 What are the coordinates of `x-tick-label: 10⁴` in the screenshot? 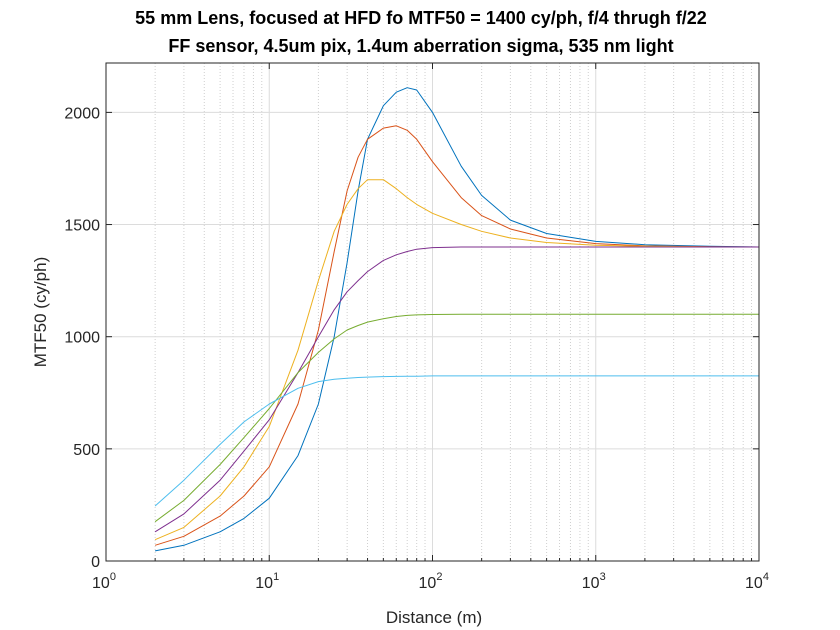 It's located at (757, 581).